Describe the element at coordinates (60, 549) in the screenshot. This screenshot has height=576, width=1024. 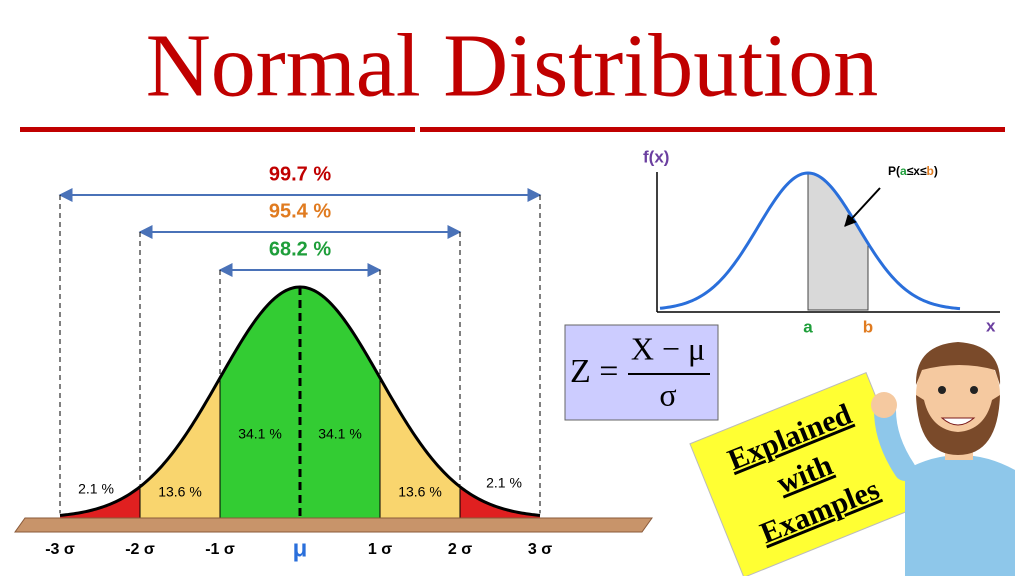
I see `axis-label: -3 σ` at that location.